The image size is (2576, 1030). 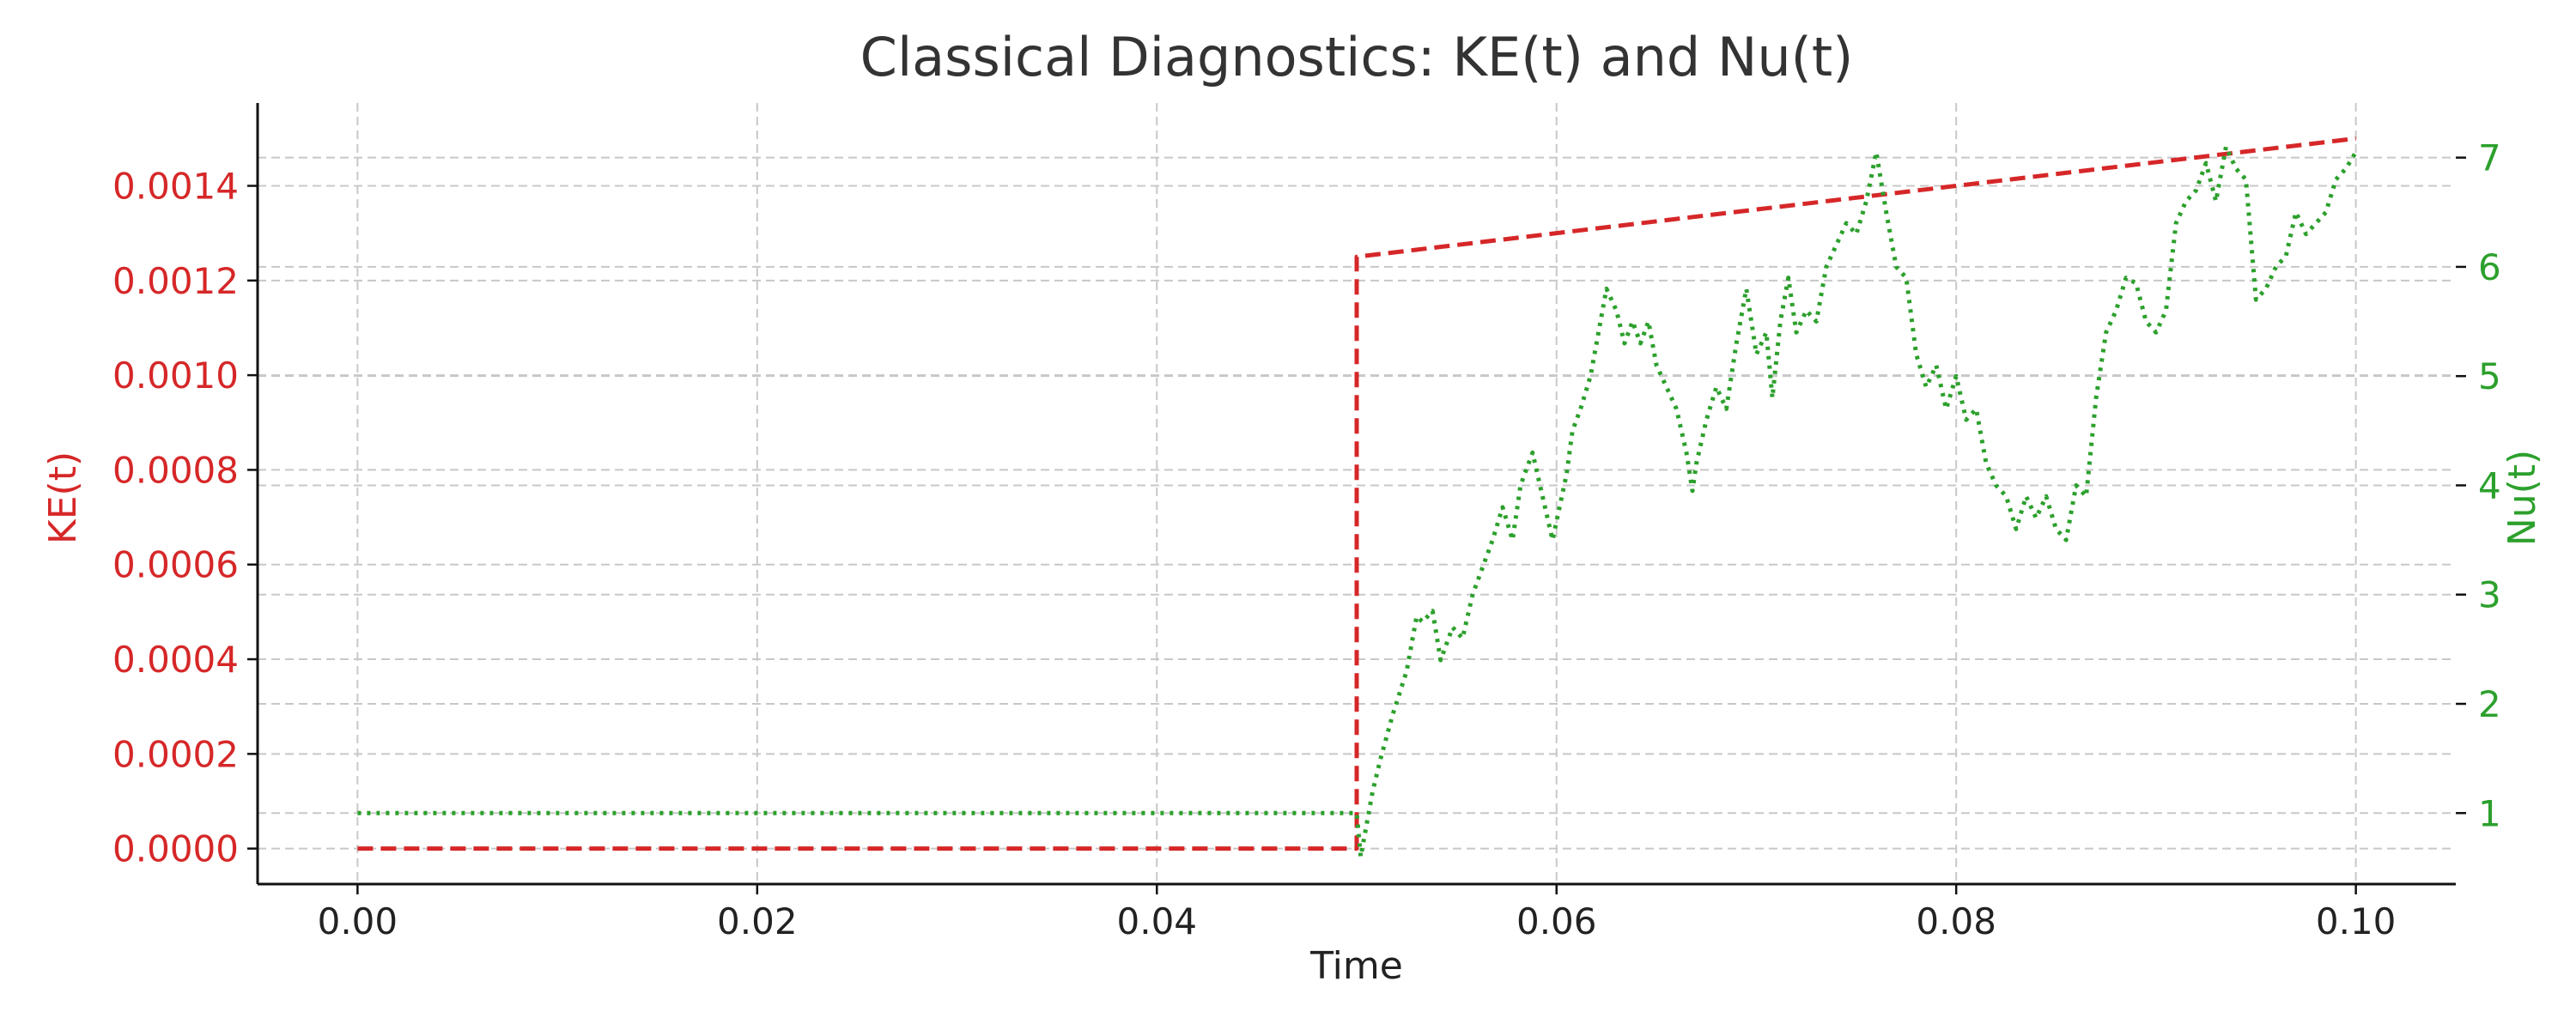 What do you see at coordinates (757, 921) in the screenshot?
I see `x-tick-label: 0.02` at bounding box center [757, 921].